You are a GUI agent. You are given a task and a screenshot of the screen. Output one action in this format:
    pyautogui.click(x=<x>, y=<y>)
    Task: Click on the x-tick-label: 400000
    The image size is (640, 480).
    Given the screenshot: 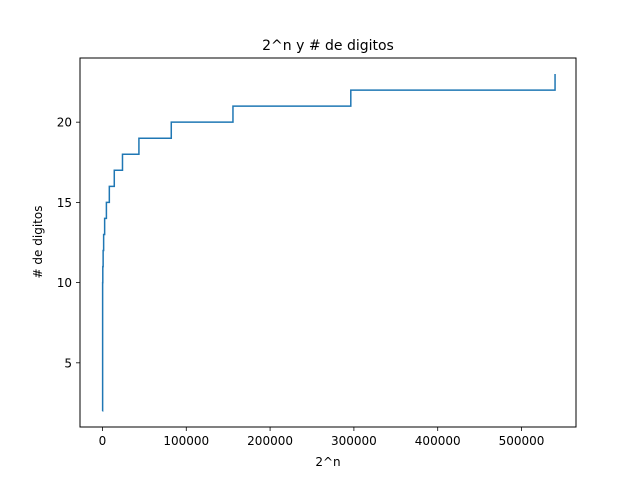 What is the action you would take?
    pyautogui.click(x=438, y=441)
    